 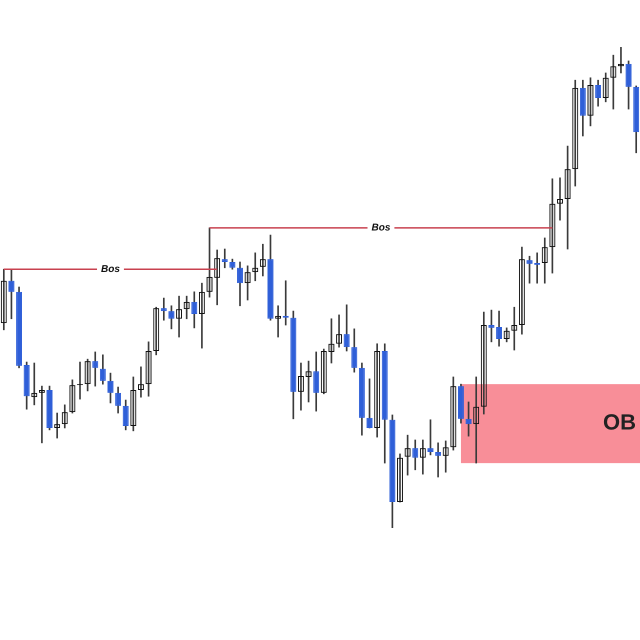 I want to click on band-label: OB, so click(x=619, y=422).